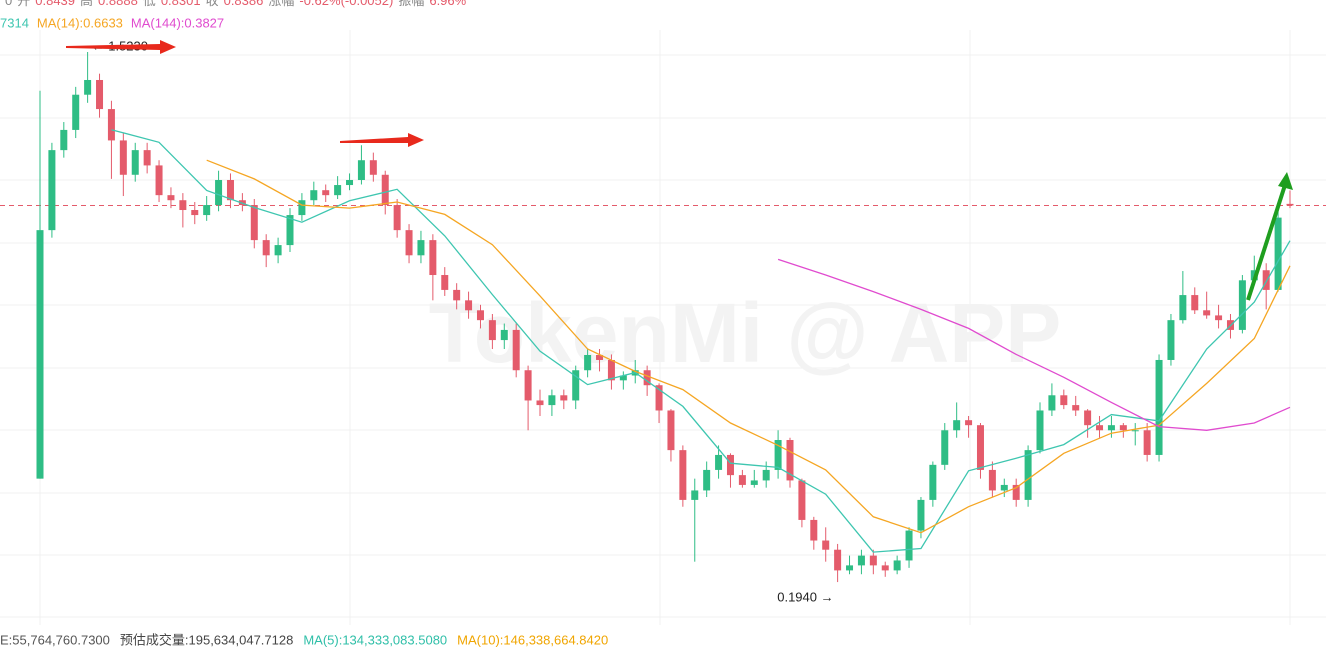  I want to click on green-arrow-head, so click(1285, 181).